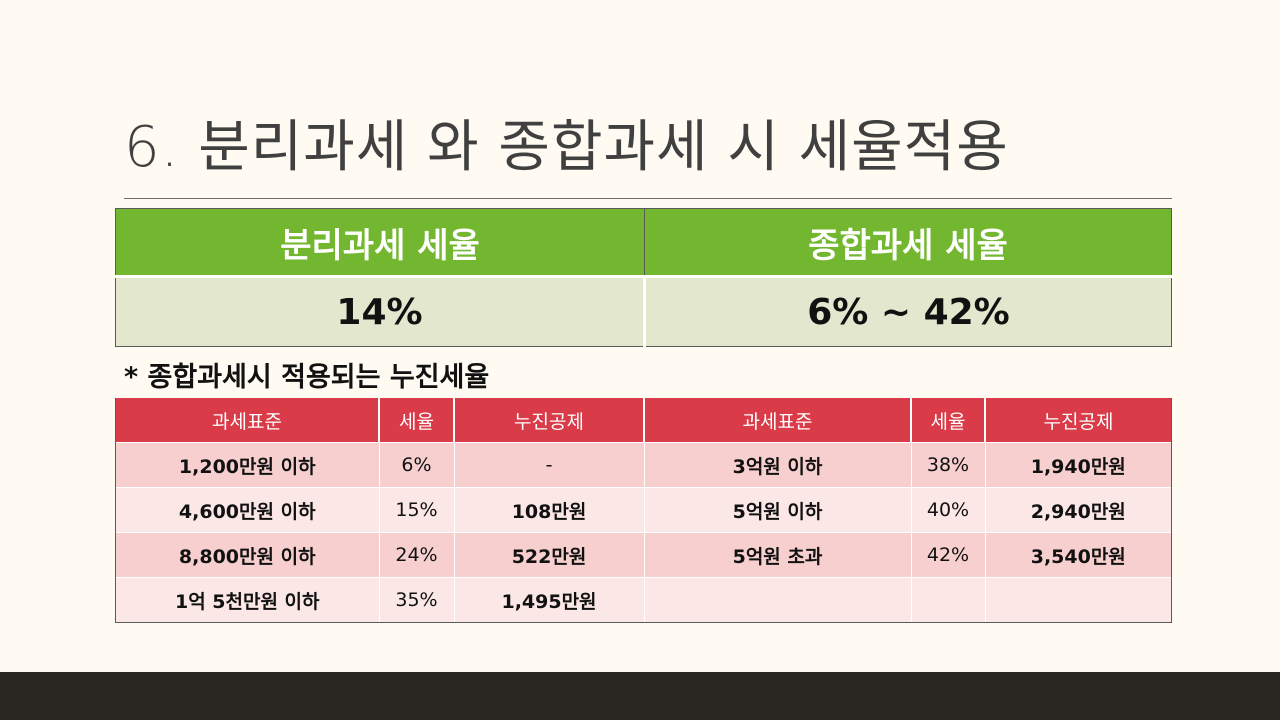 Image resolution: width=1280 pixels, height=720 pixels. I want to click on table-header-row: 과세표준 세율 누진공제 과세표준 세율 누진공제, so click(643, 420).